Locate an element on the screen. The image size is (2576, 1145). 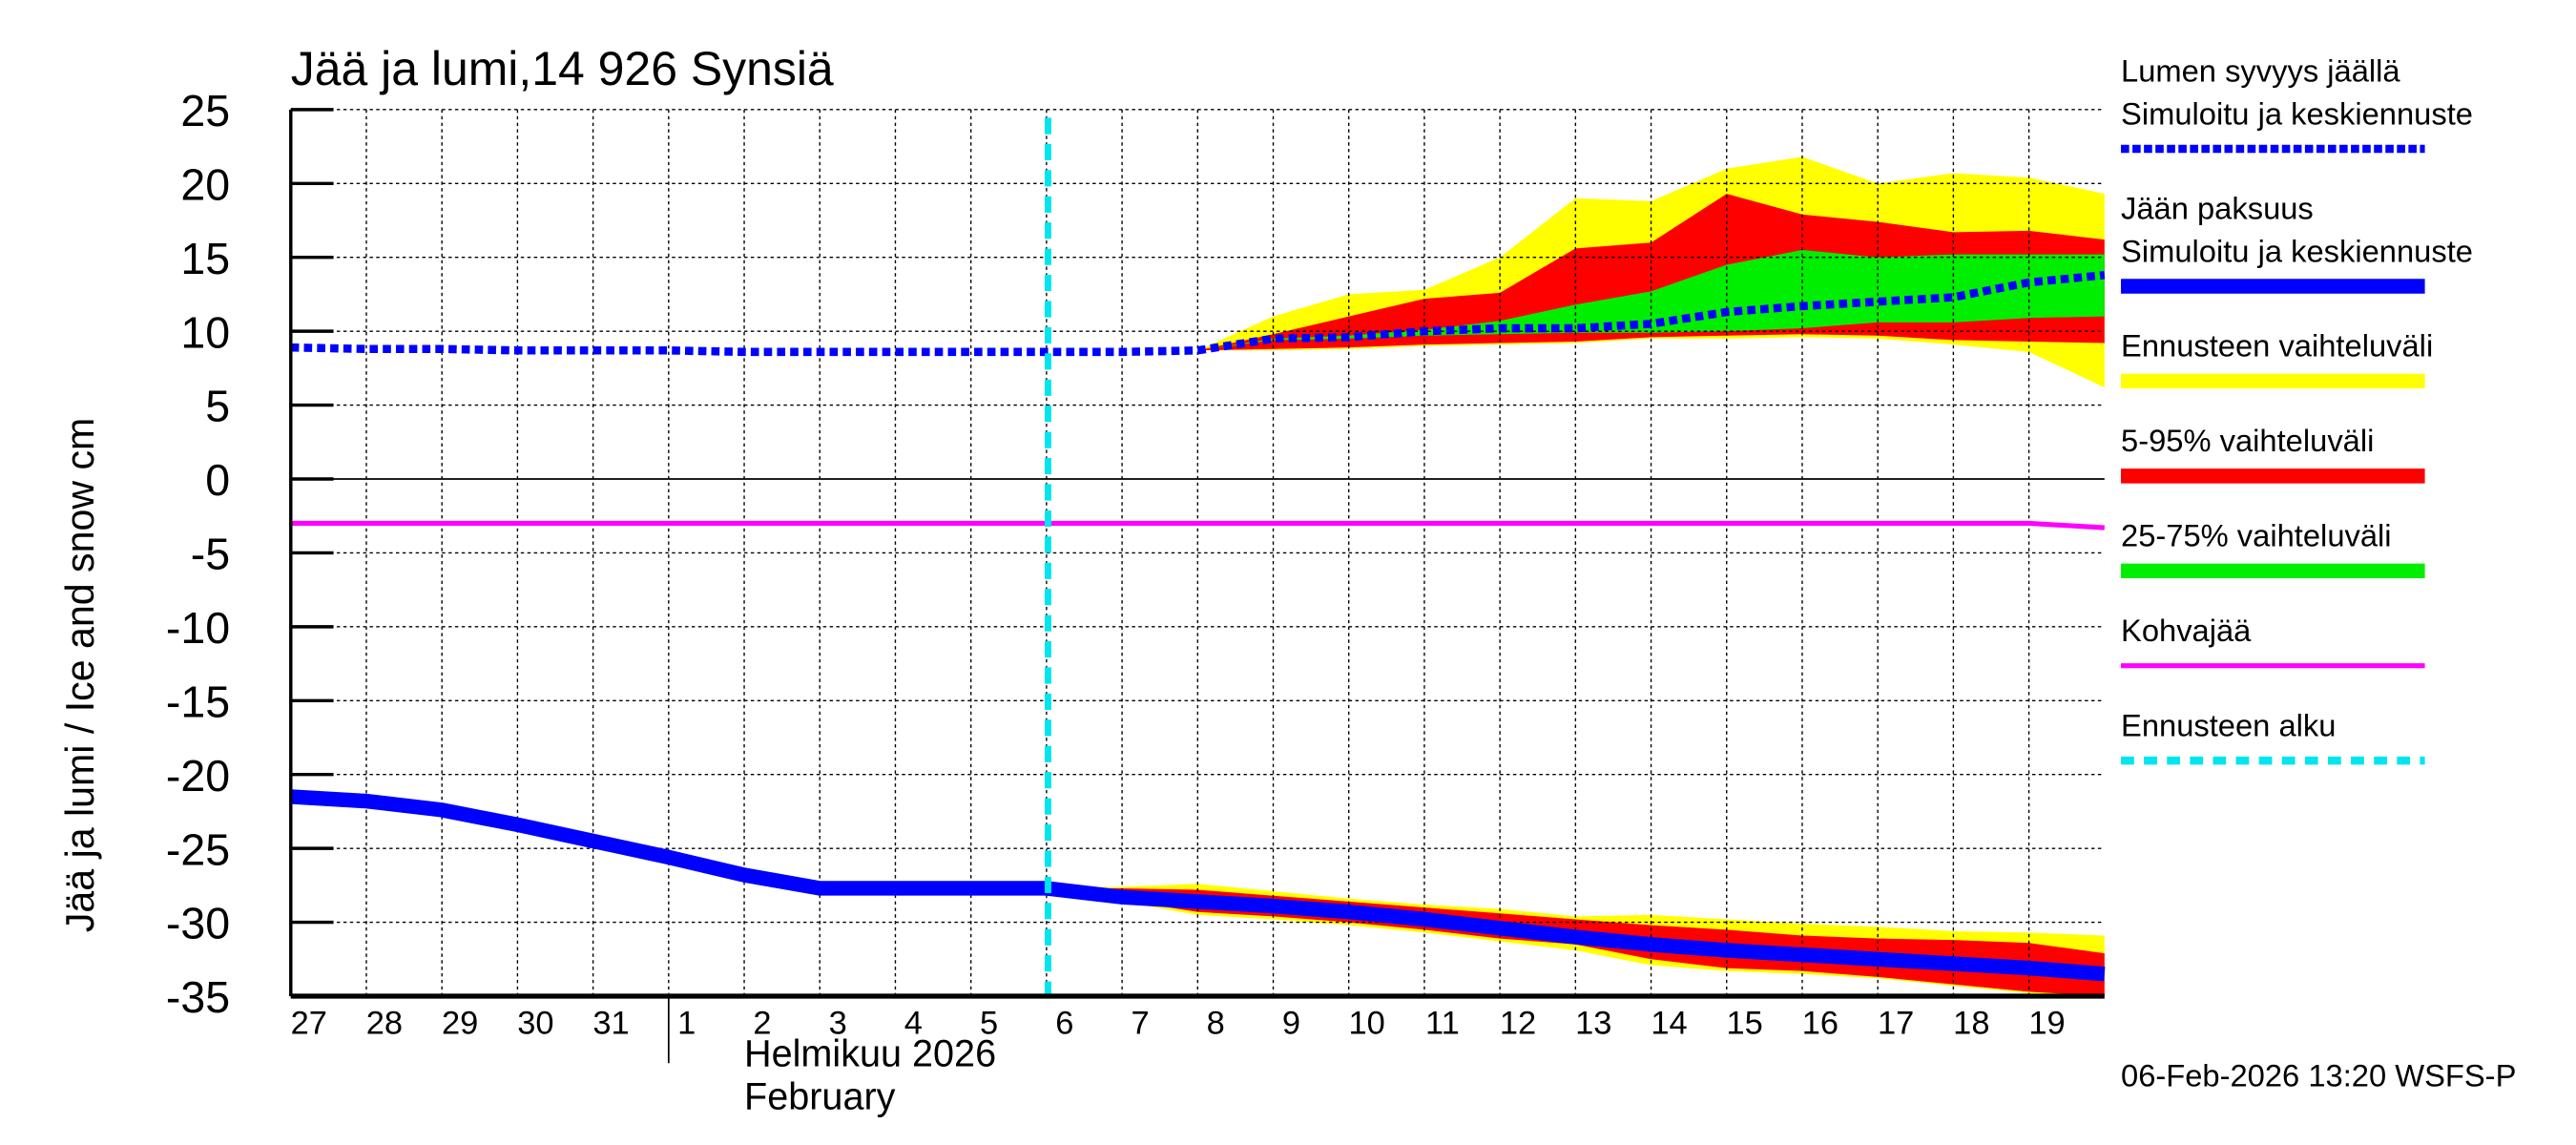
x-tick-label: 6 is located at coordinates (1064, 1023).